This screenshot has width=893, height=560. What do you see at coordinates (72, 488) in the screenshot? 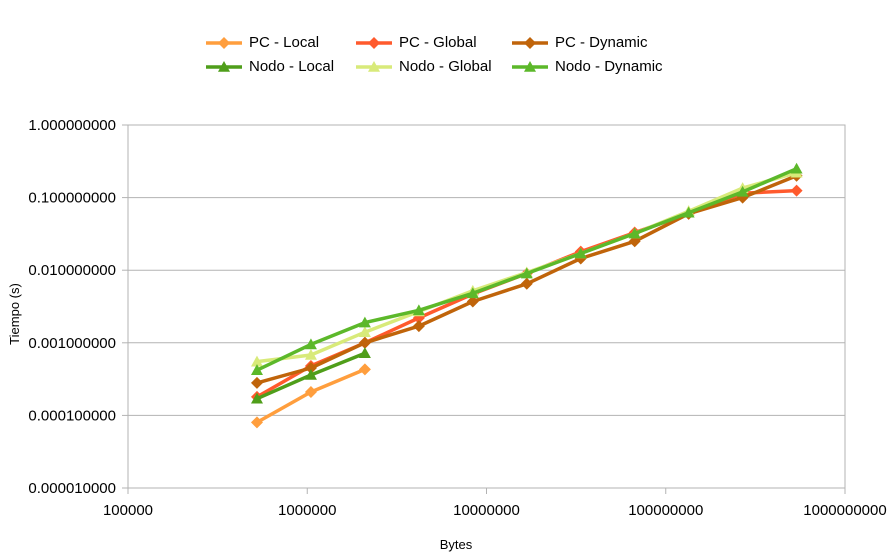
I see `y-tick-label: 0.000010000` at bounding box center [72, 488].